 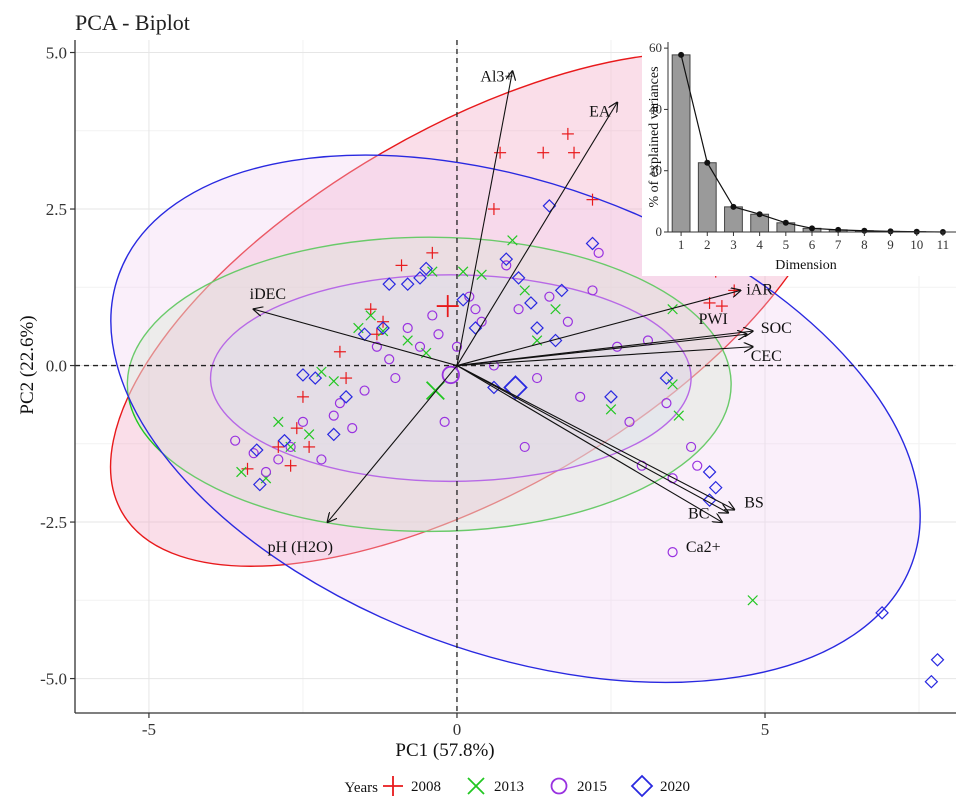 What do you see at coordinates (698, 514) in the screenshot?
I see `loading-label: BC` at bounding box center [698, 514].